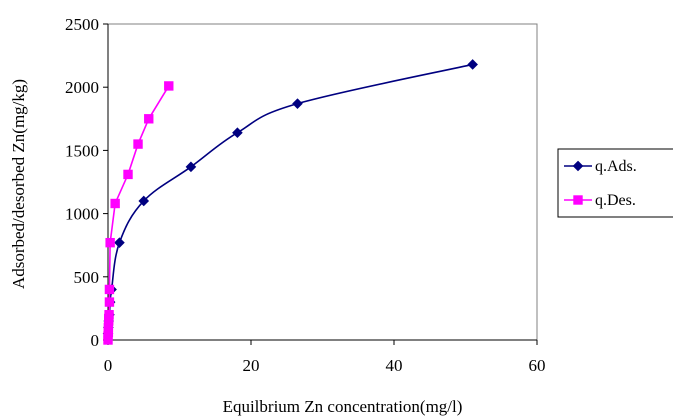 This screenshot has height=420, width=673. What do you see at coordinates (343, 406) in the screenshot?
I see `x-axis-title: Equilbrium Zn concentration(mg/l)` at bounding box center [343, 406].